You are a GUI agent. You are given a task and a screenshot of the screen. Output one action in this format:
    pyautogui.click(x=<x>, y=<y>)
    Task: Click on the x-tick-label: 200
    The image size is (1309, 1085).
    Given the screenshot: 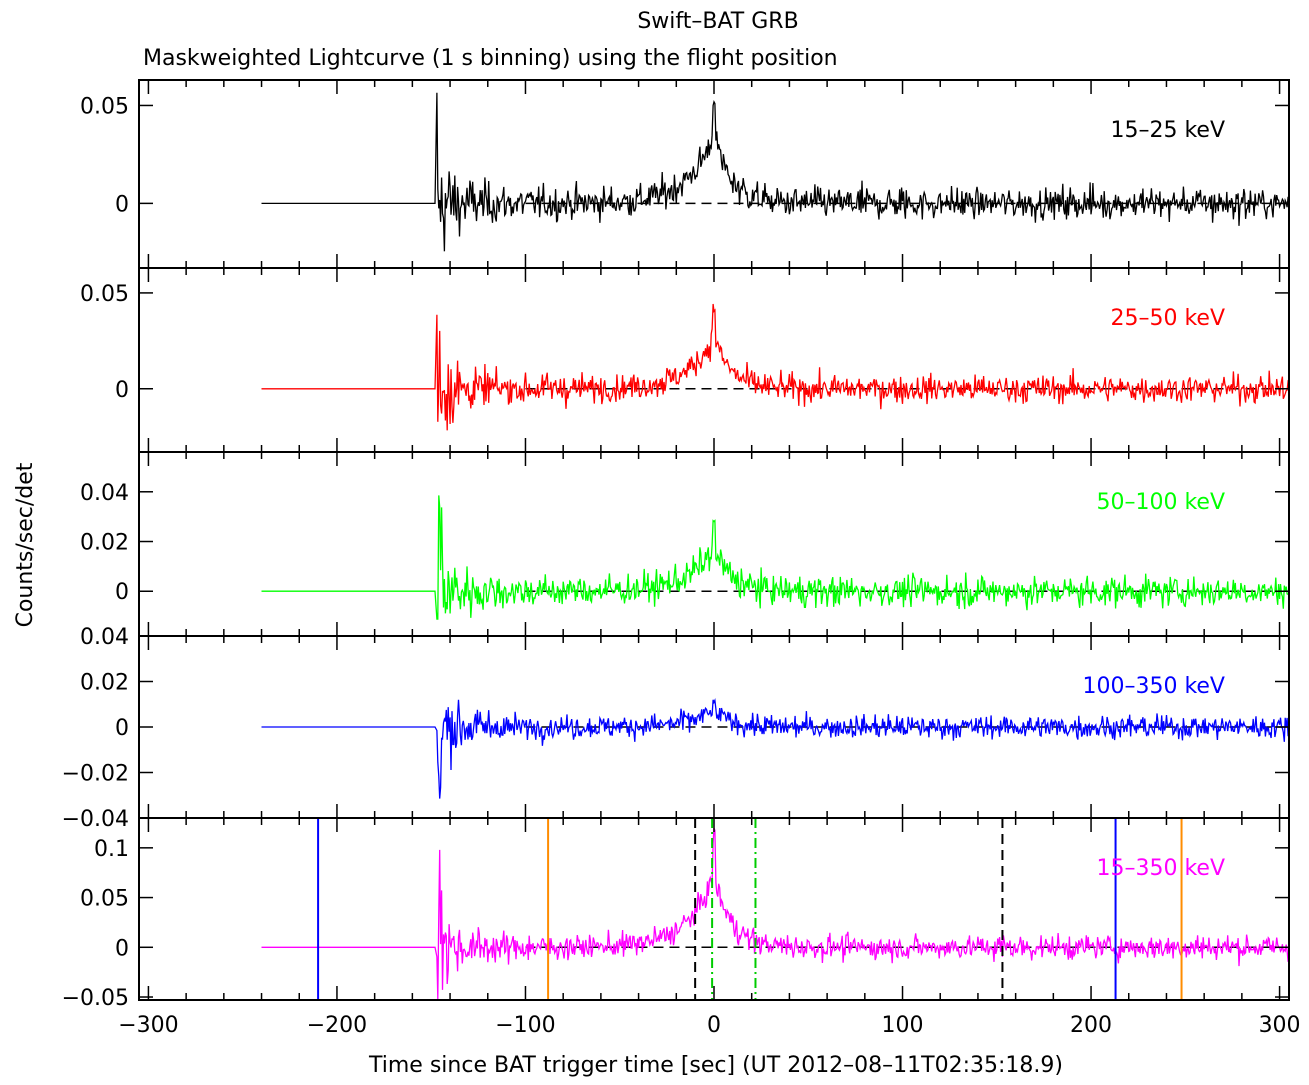 What is the action you would take?
    pyautogui.click(x=1091, y=1025)
    